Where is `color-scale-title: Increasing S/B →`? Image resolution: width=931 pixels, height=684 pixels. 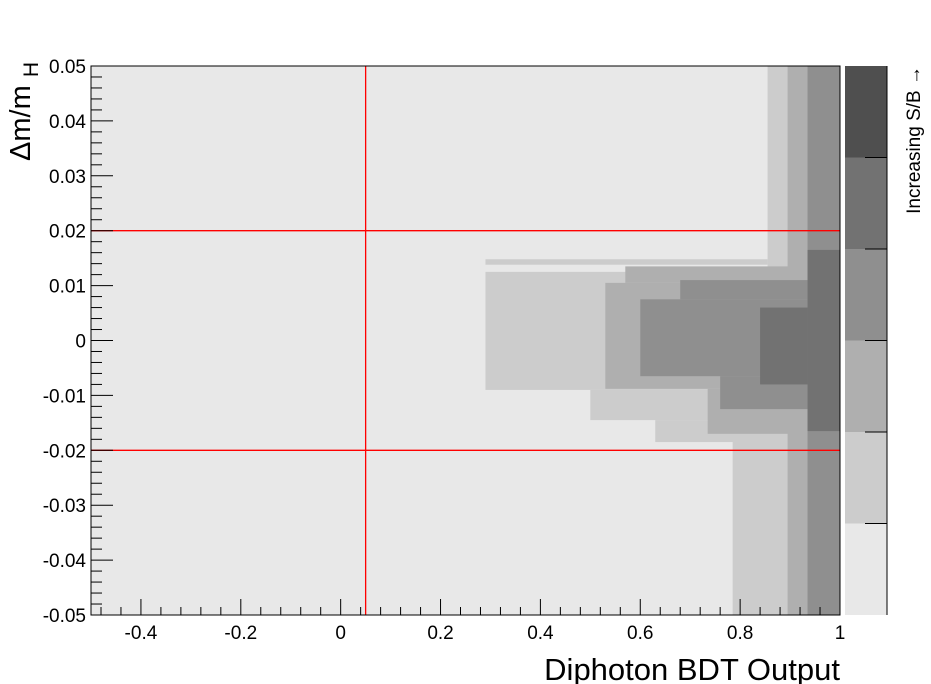 color-scale-title: Increasing S/B → is located at coordinates (914, 140).